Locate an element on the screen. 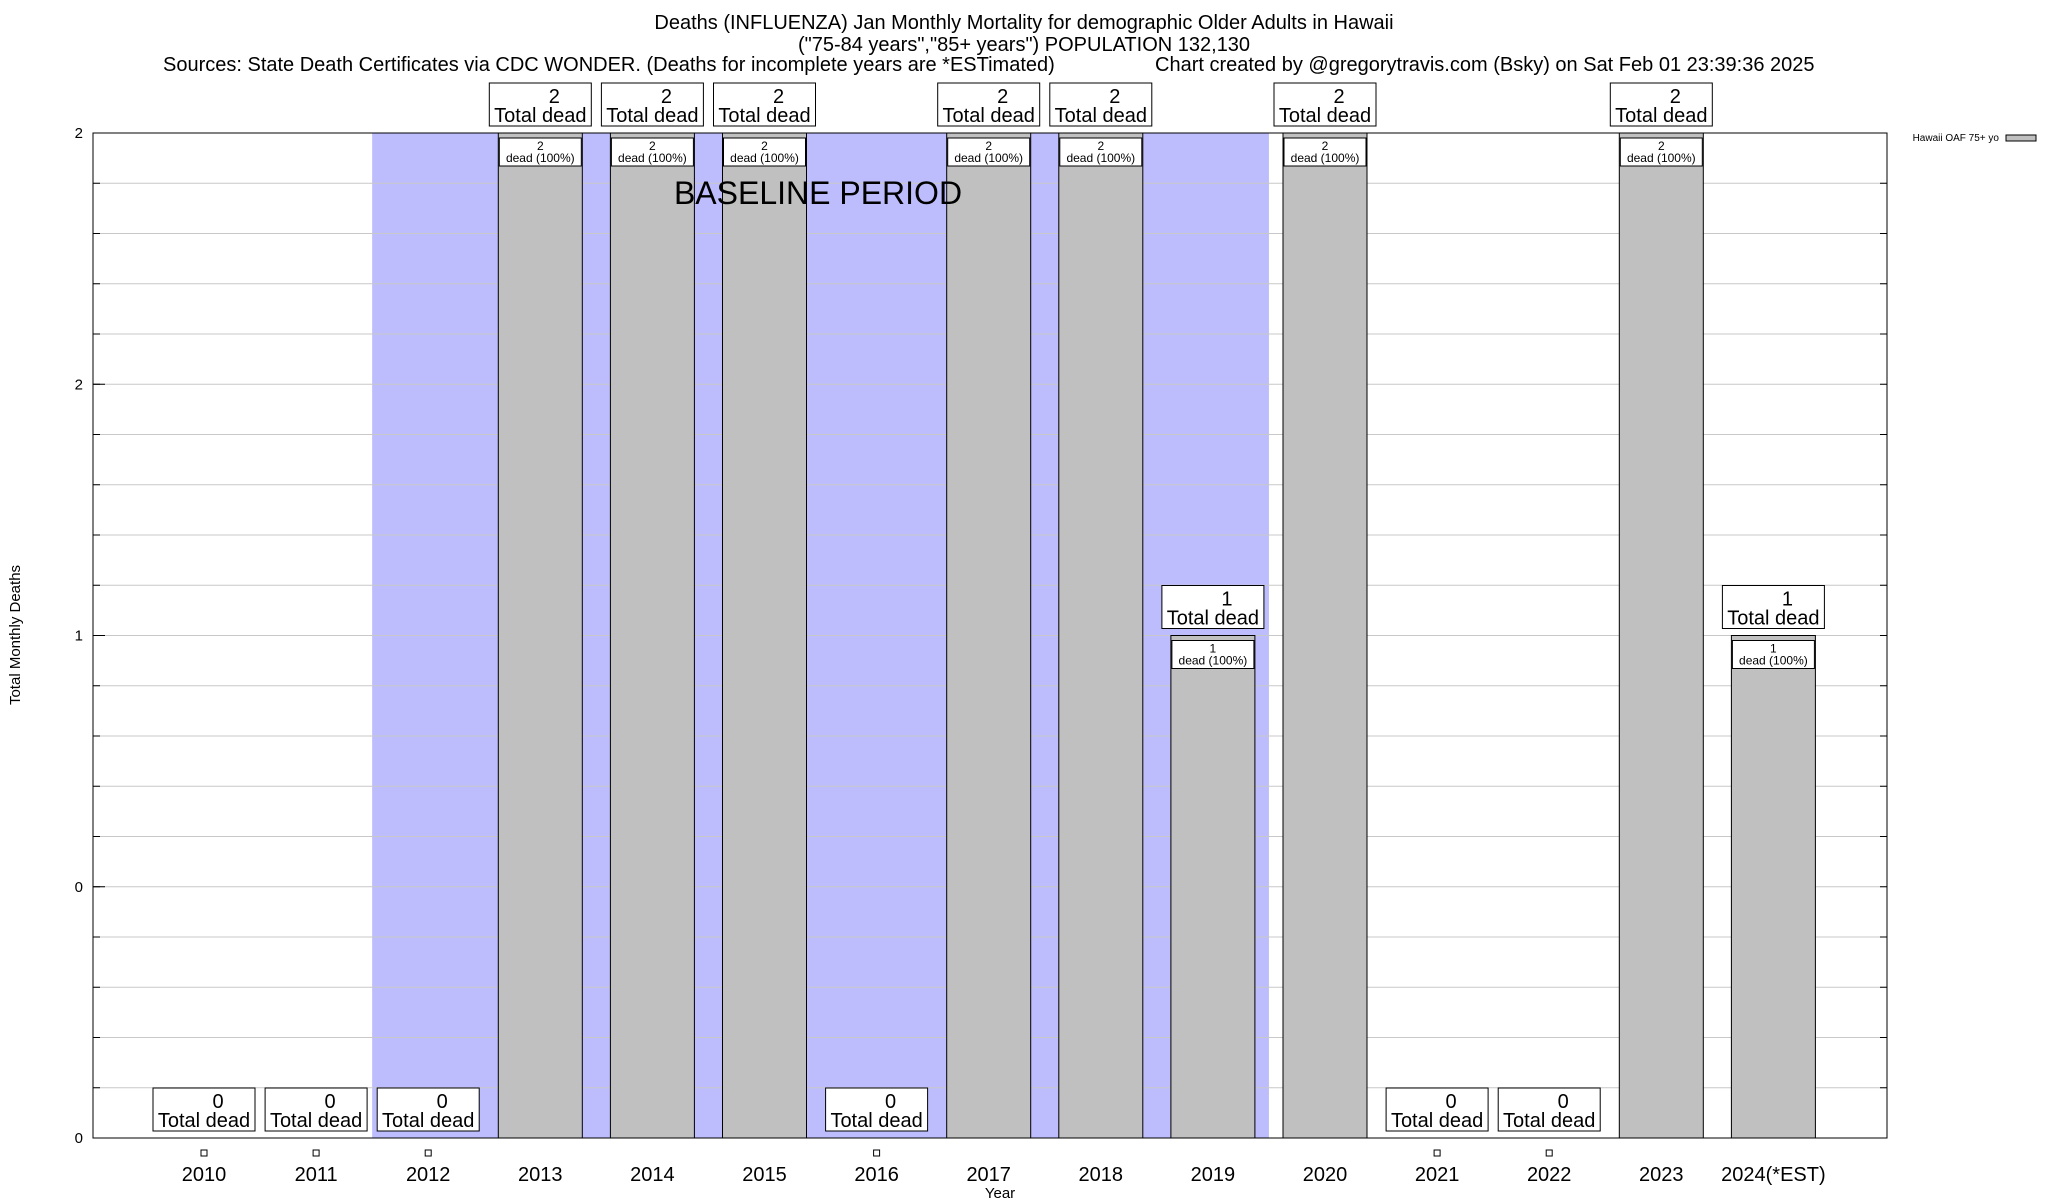 The height and width of the screenshot is (1200, 2048). x-tick-label: 2020 is located at coordinates (1325, 1175).